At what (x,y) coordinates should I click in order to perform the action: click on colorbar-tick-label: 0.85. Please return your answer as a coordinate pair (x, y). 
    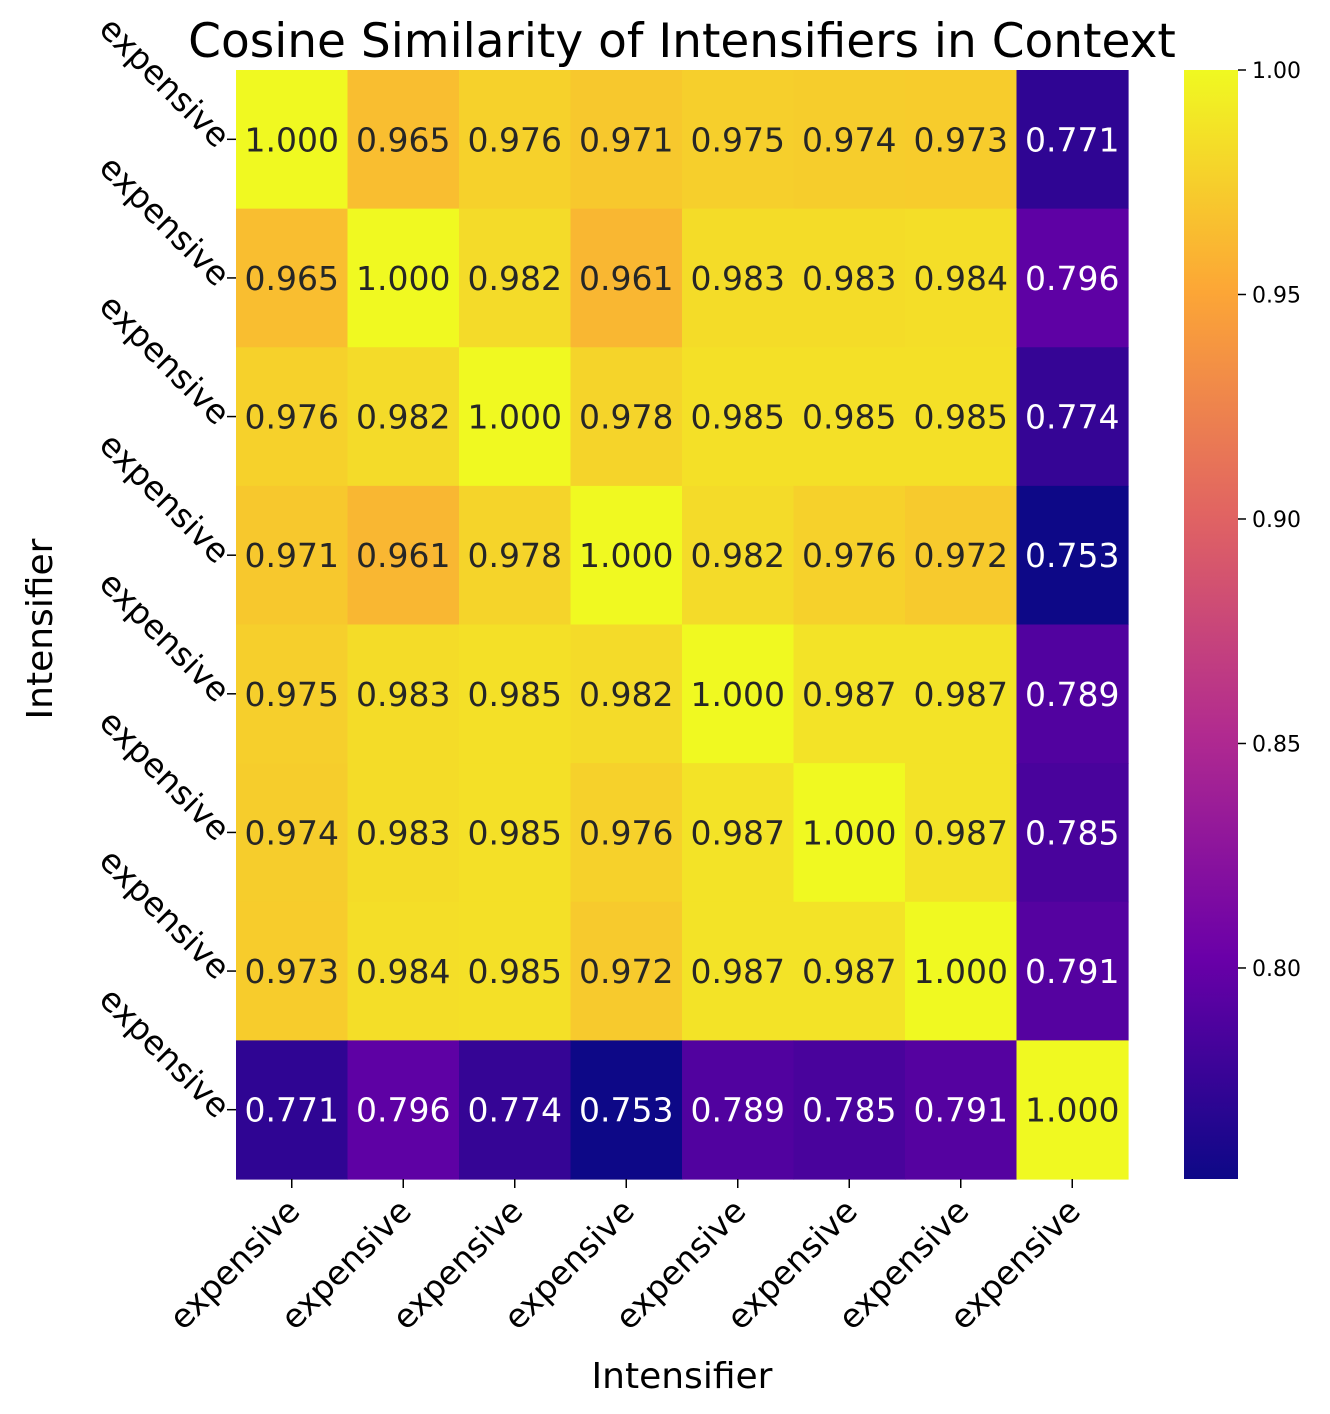
    Looking at the image, I should click on (1276, 744).